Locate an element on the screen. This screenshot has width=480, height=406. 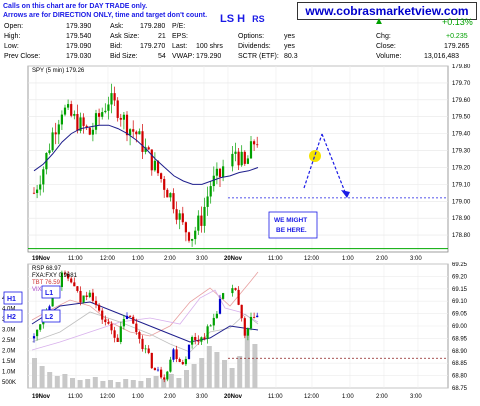
volume-tick: 4.0M is located at coordinates (8, 310).